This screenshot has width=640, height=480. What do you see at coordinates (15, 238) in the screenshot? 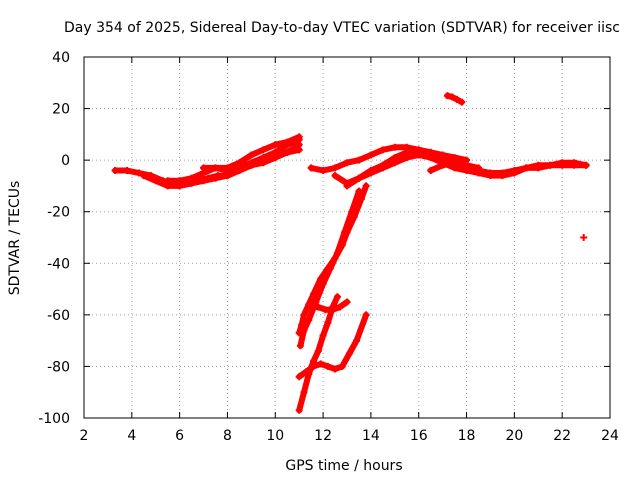
I see `y-axis-label: SDTVAR / TECUs` at bounding box center [15, 238].